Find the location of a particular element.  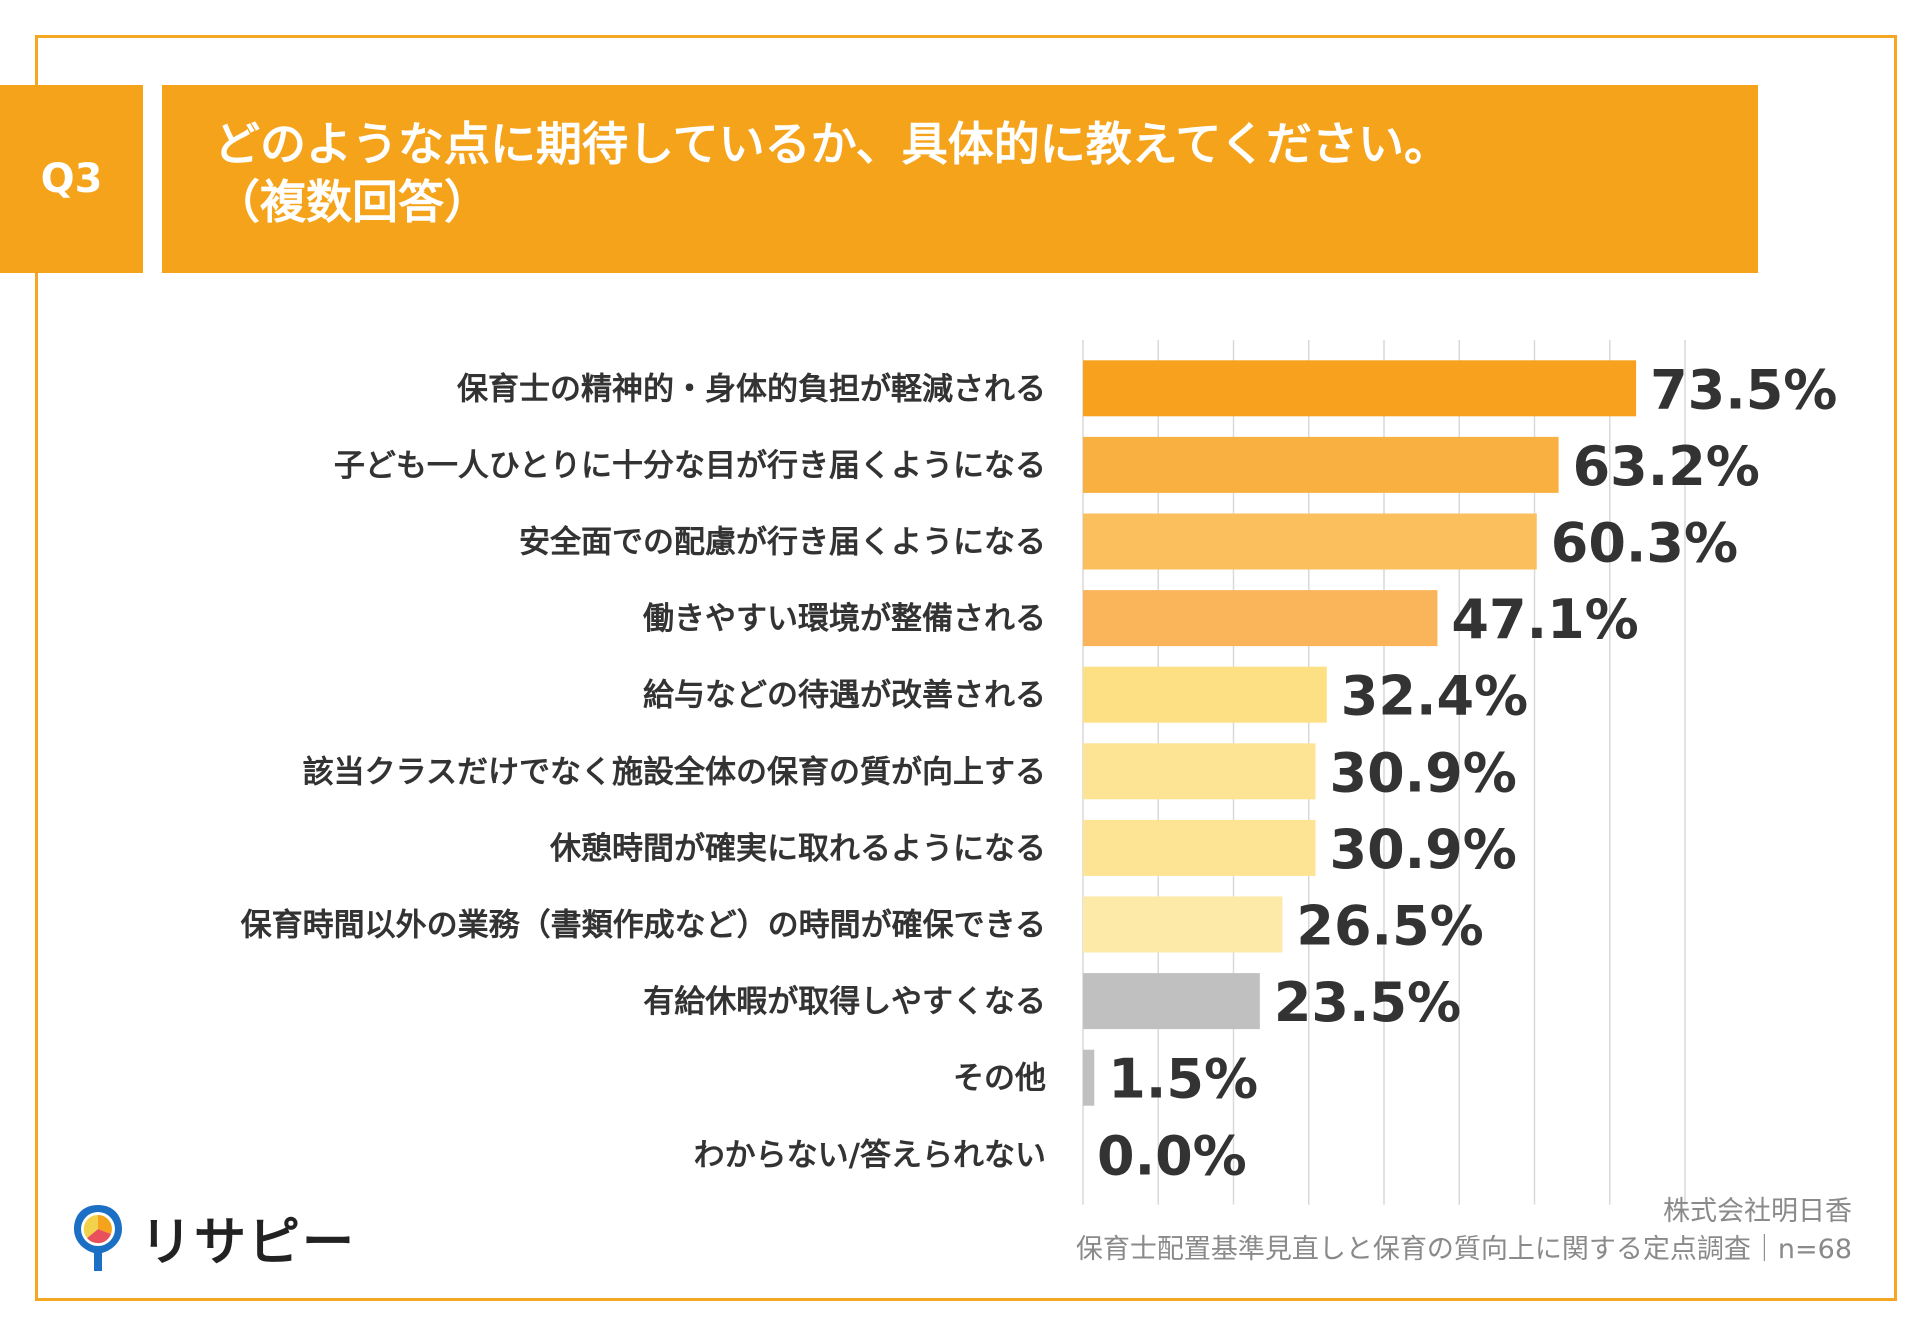

value-label: 0.0% is located at coordinates (1172, 1155).